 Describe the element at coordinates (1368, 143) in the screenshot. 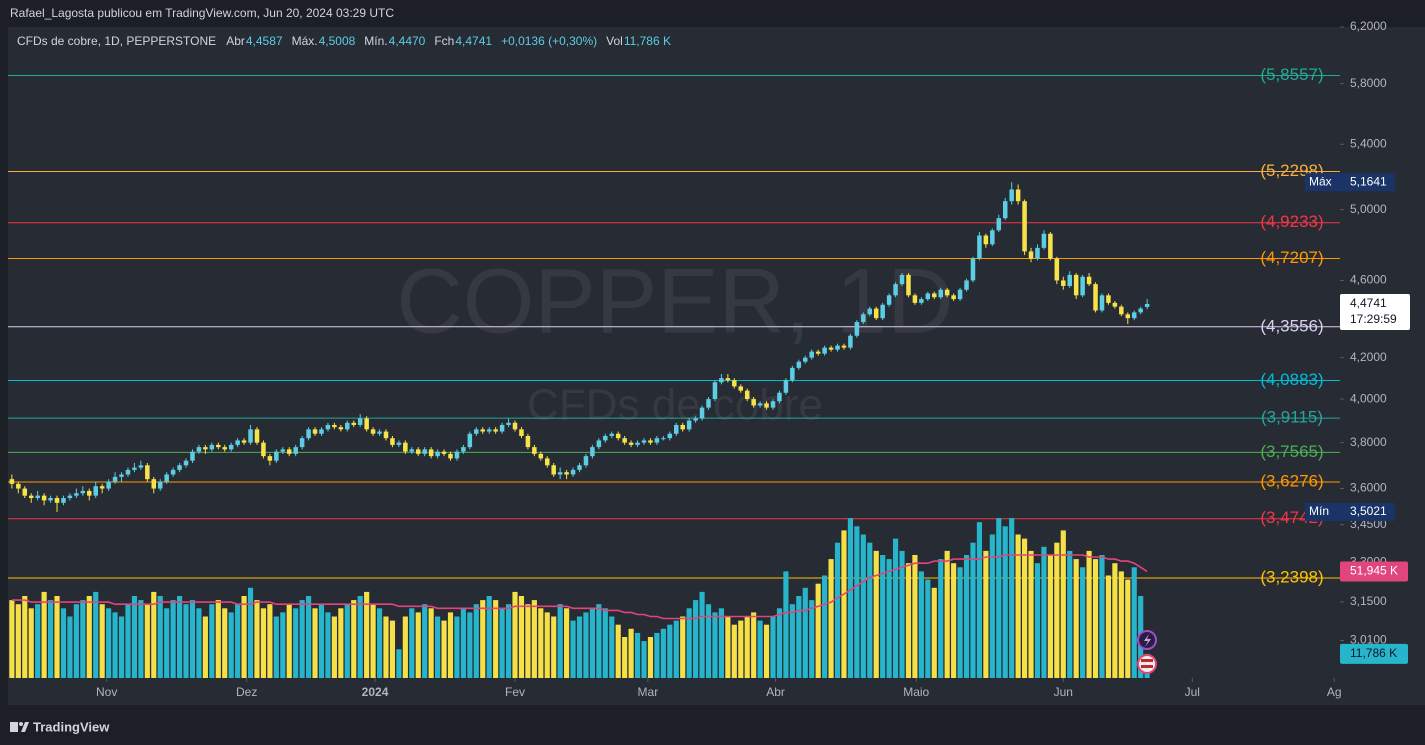

I see `y-tick-label: 5,4000` at that location.